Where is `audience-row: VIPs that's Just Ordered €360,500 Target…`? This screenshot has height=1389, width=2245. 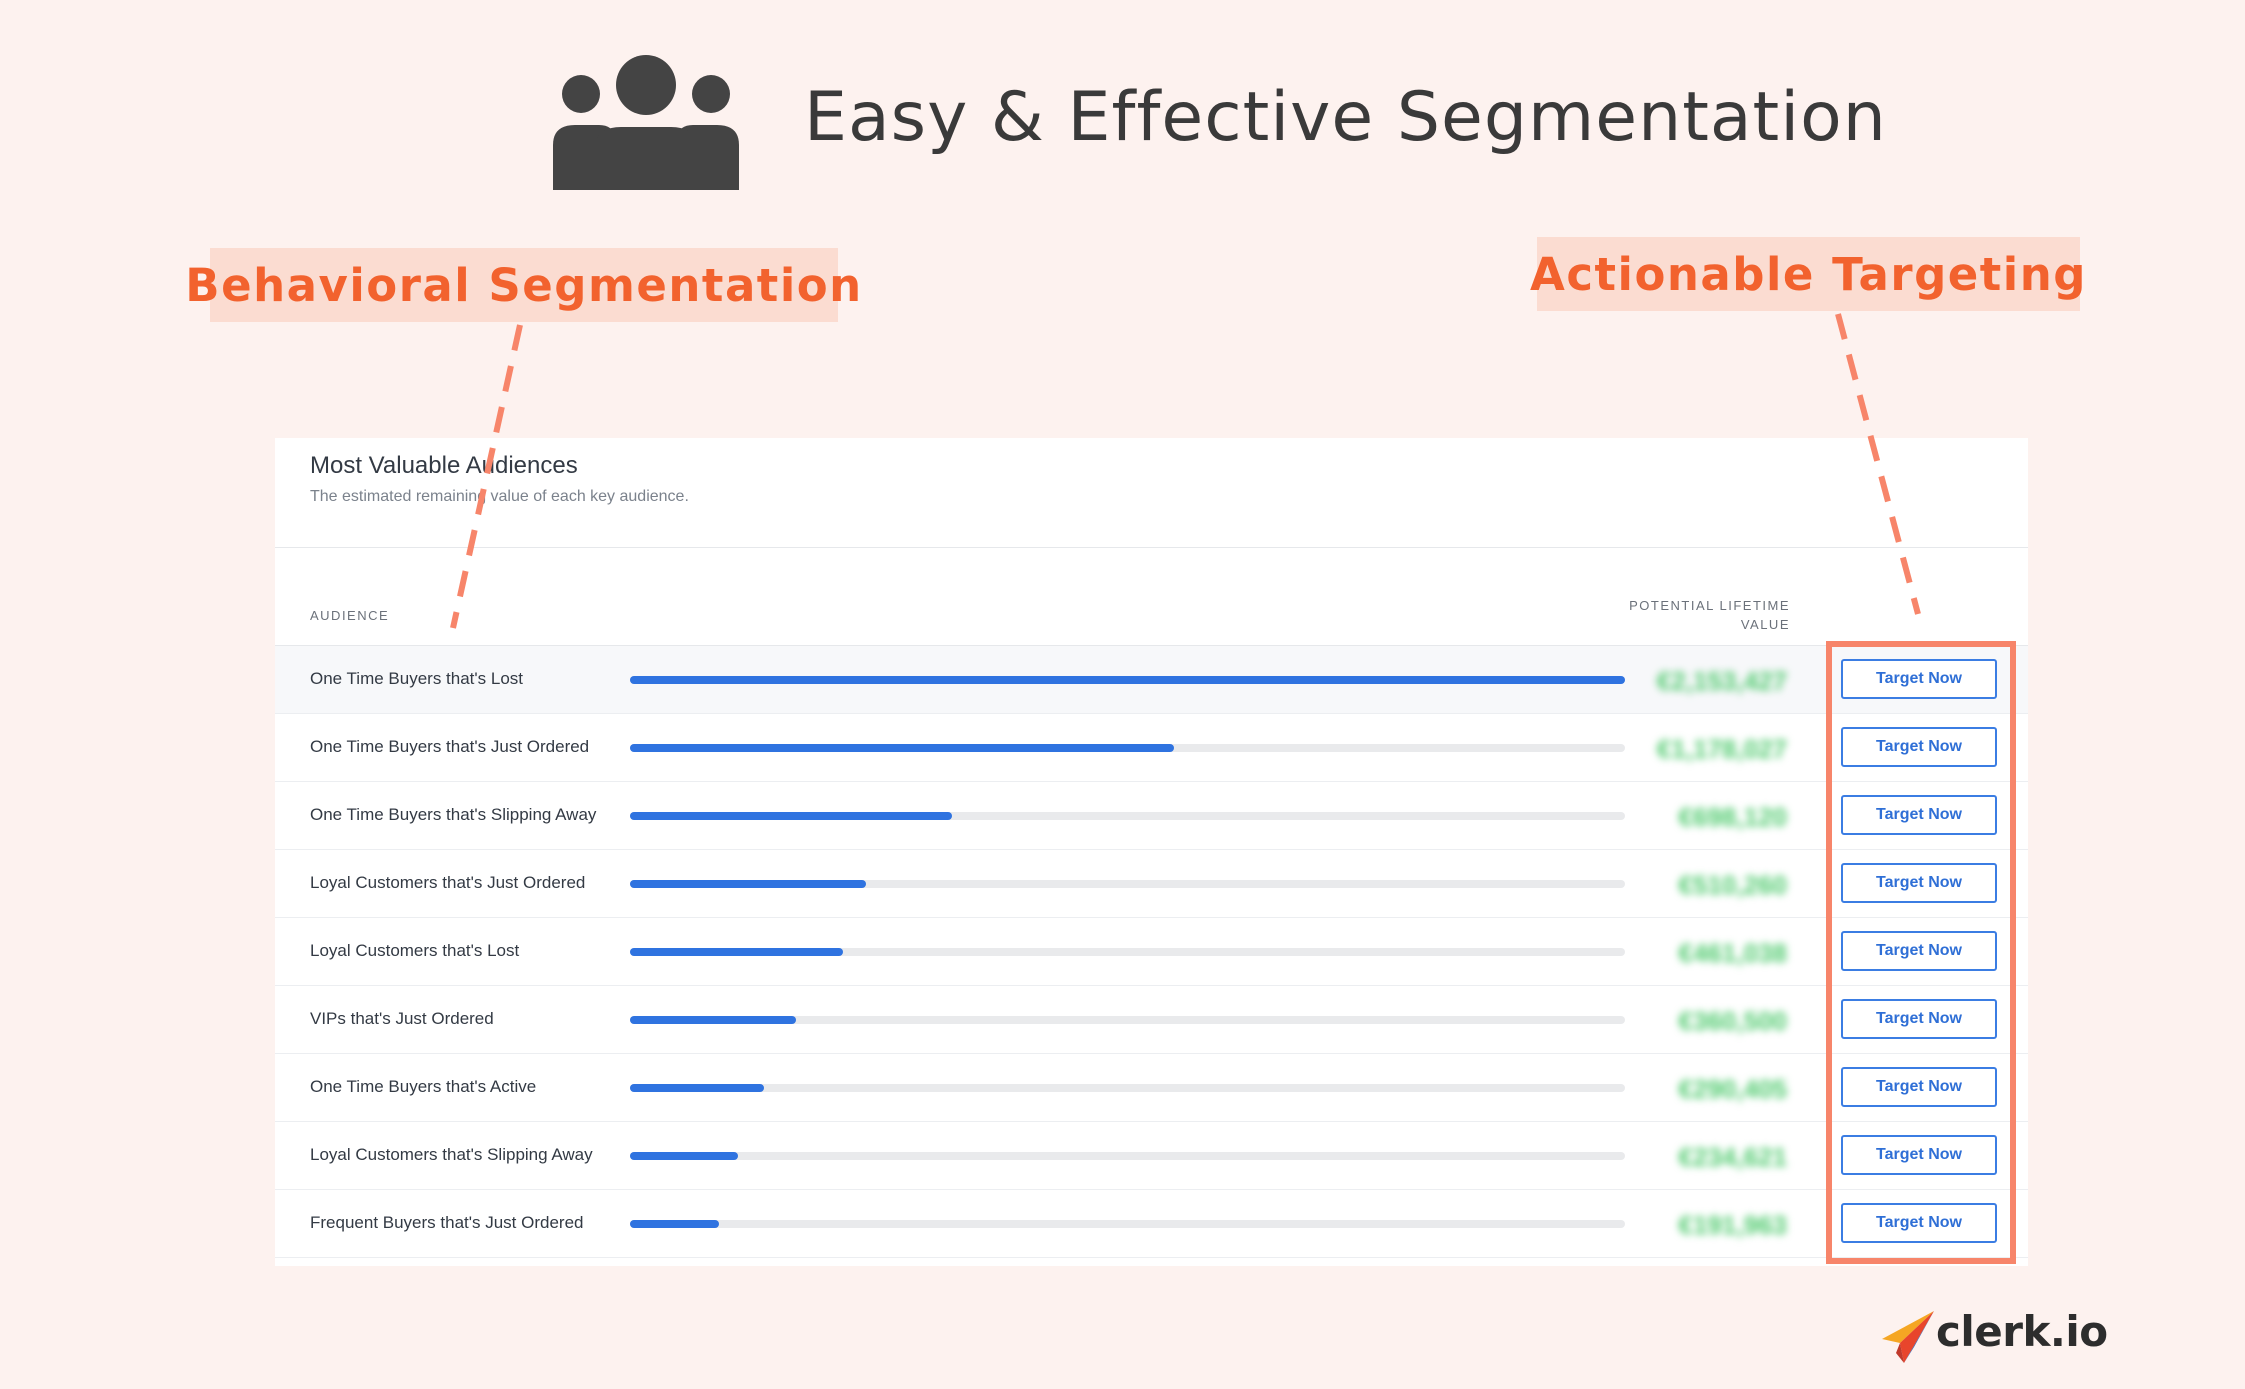 audience-row: VIPs that's Just Ordered €360,500 Target… is located at coordinates (1151, 1020).